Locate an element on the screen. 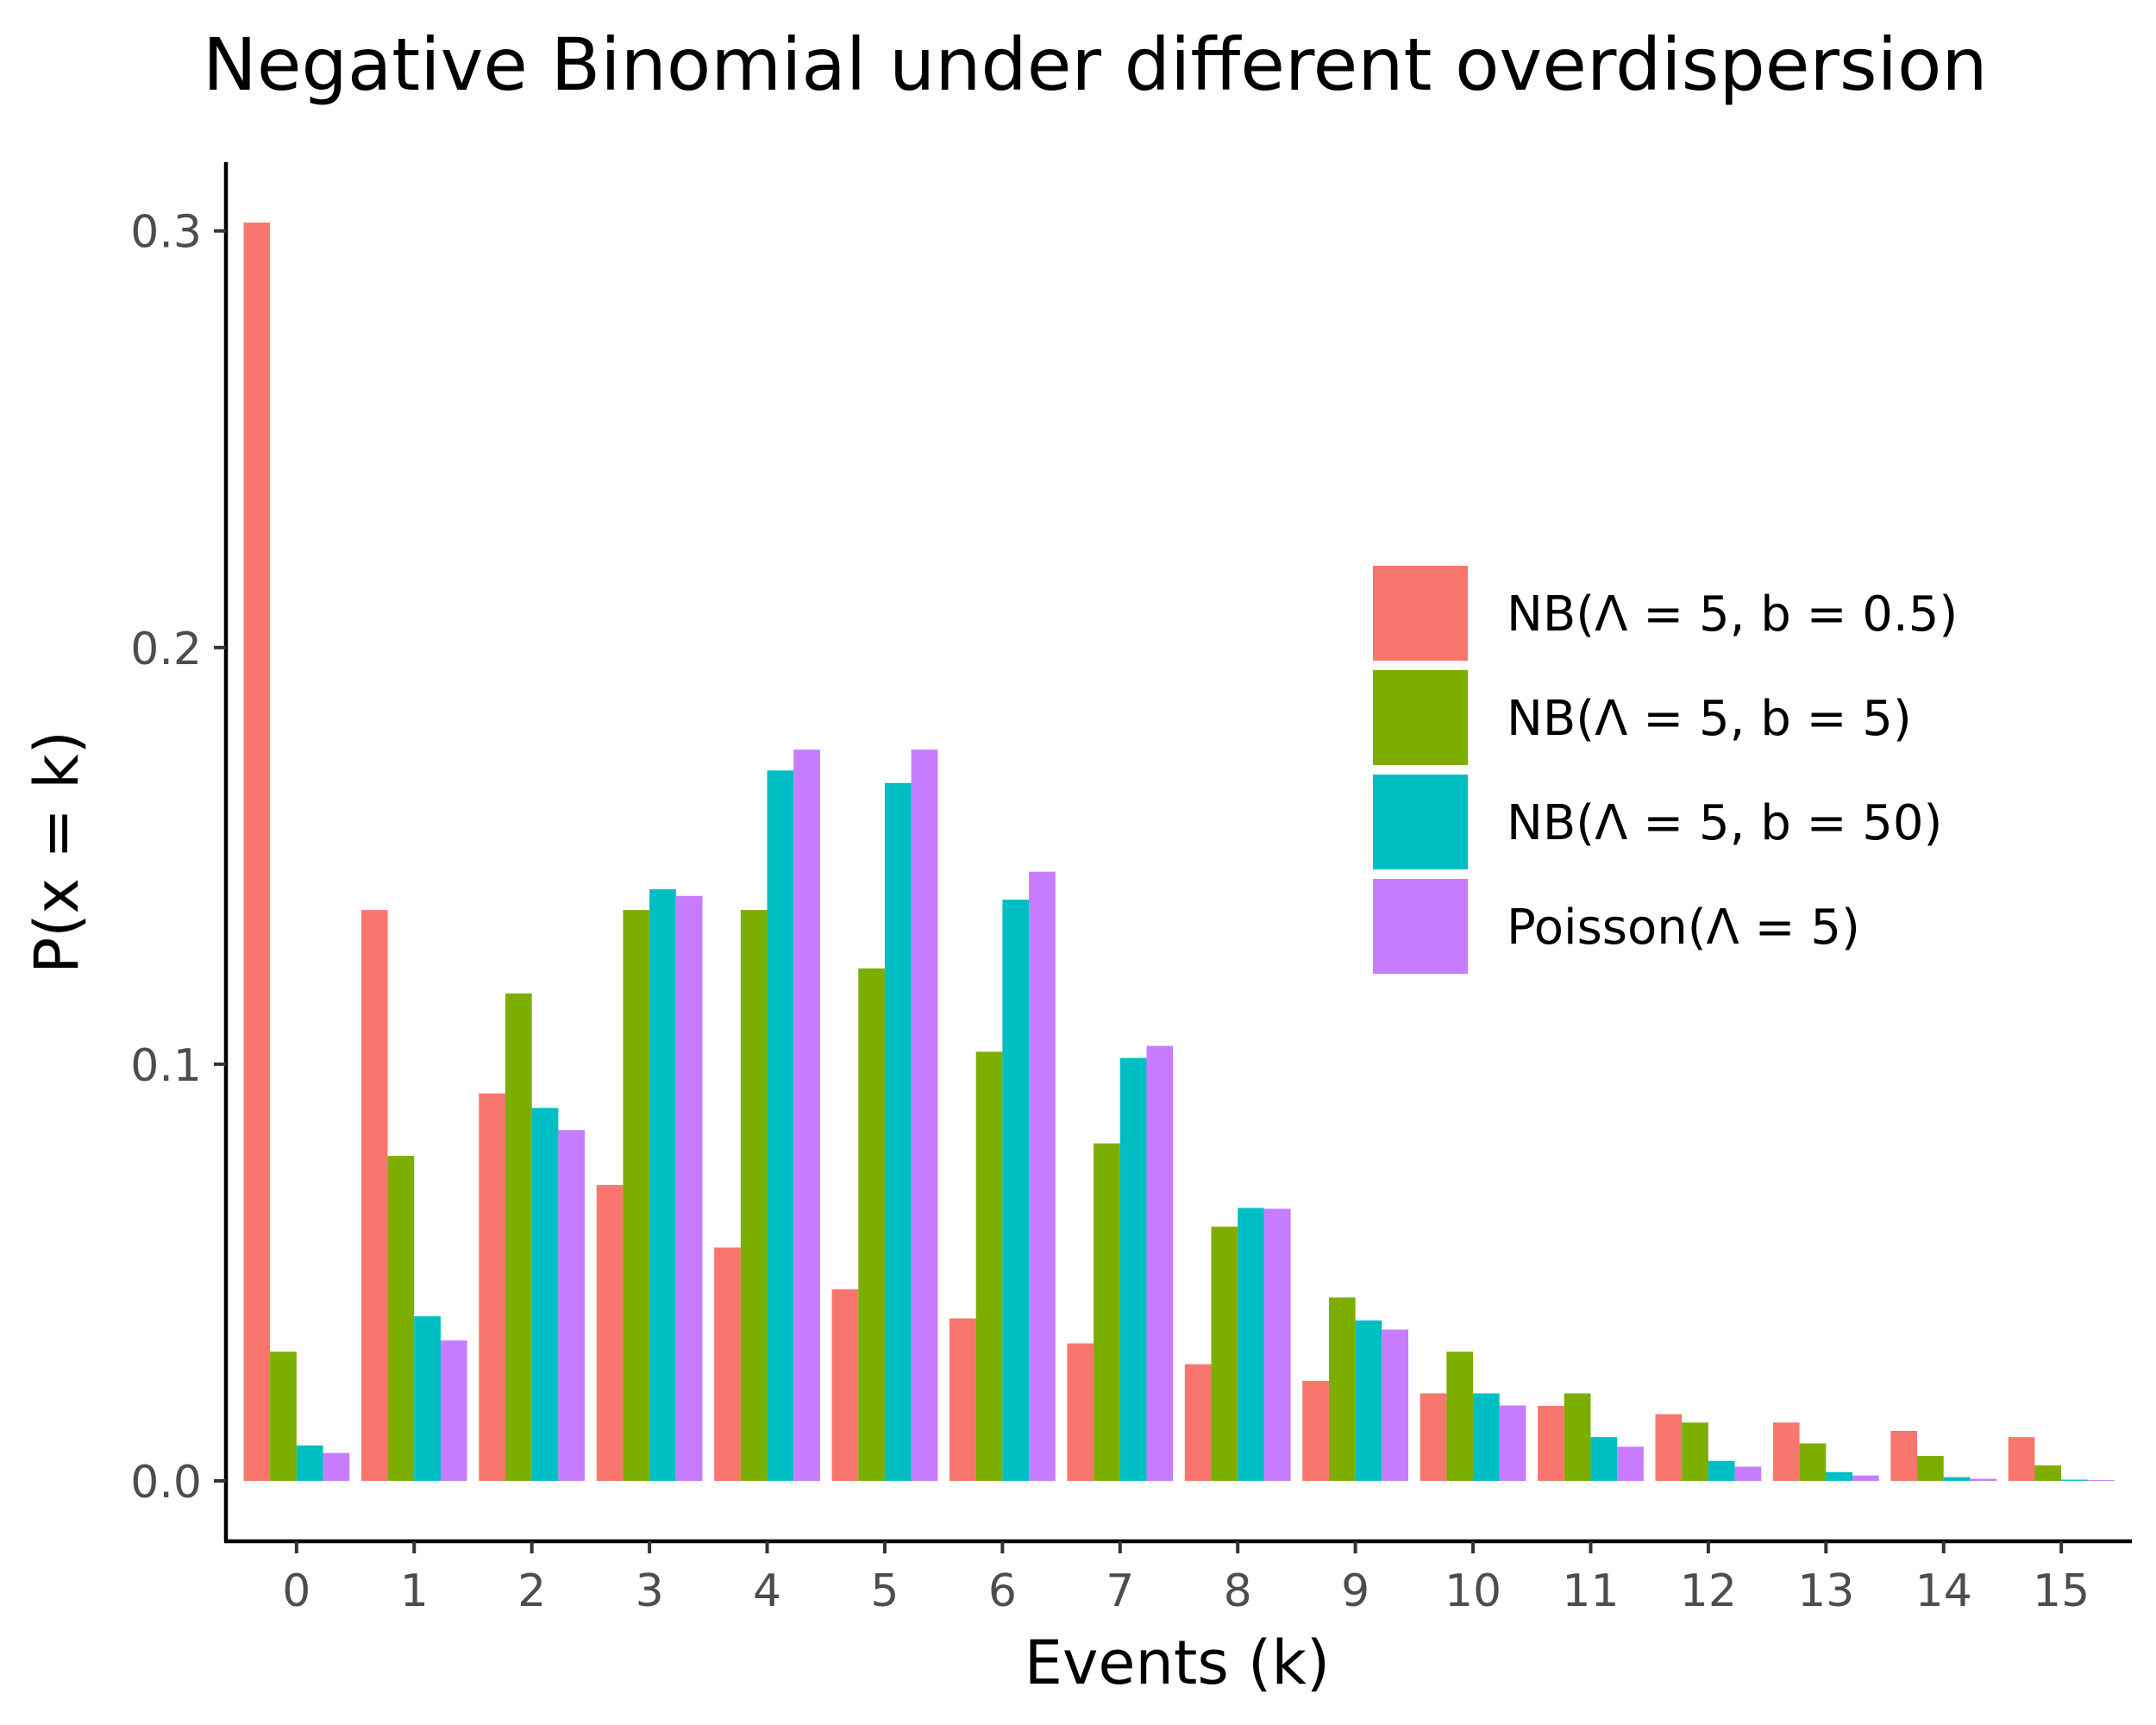 The height and width of the screenshot is (1725, 2156). y-tick-label: 0.1 is located at coordinates (166, 1066).